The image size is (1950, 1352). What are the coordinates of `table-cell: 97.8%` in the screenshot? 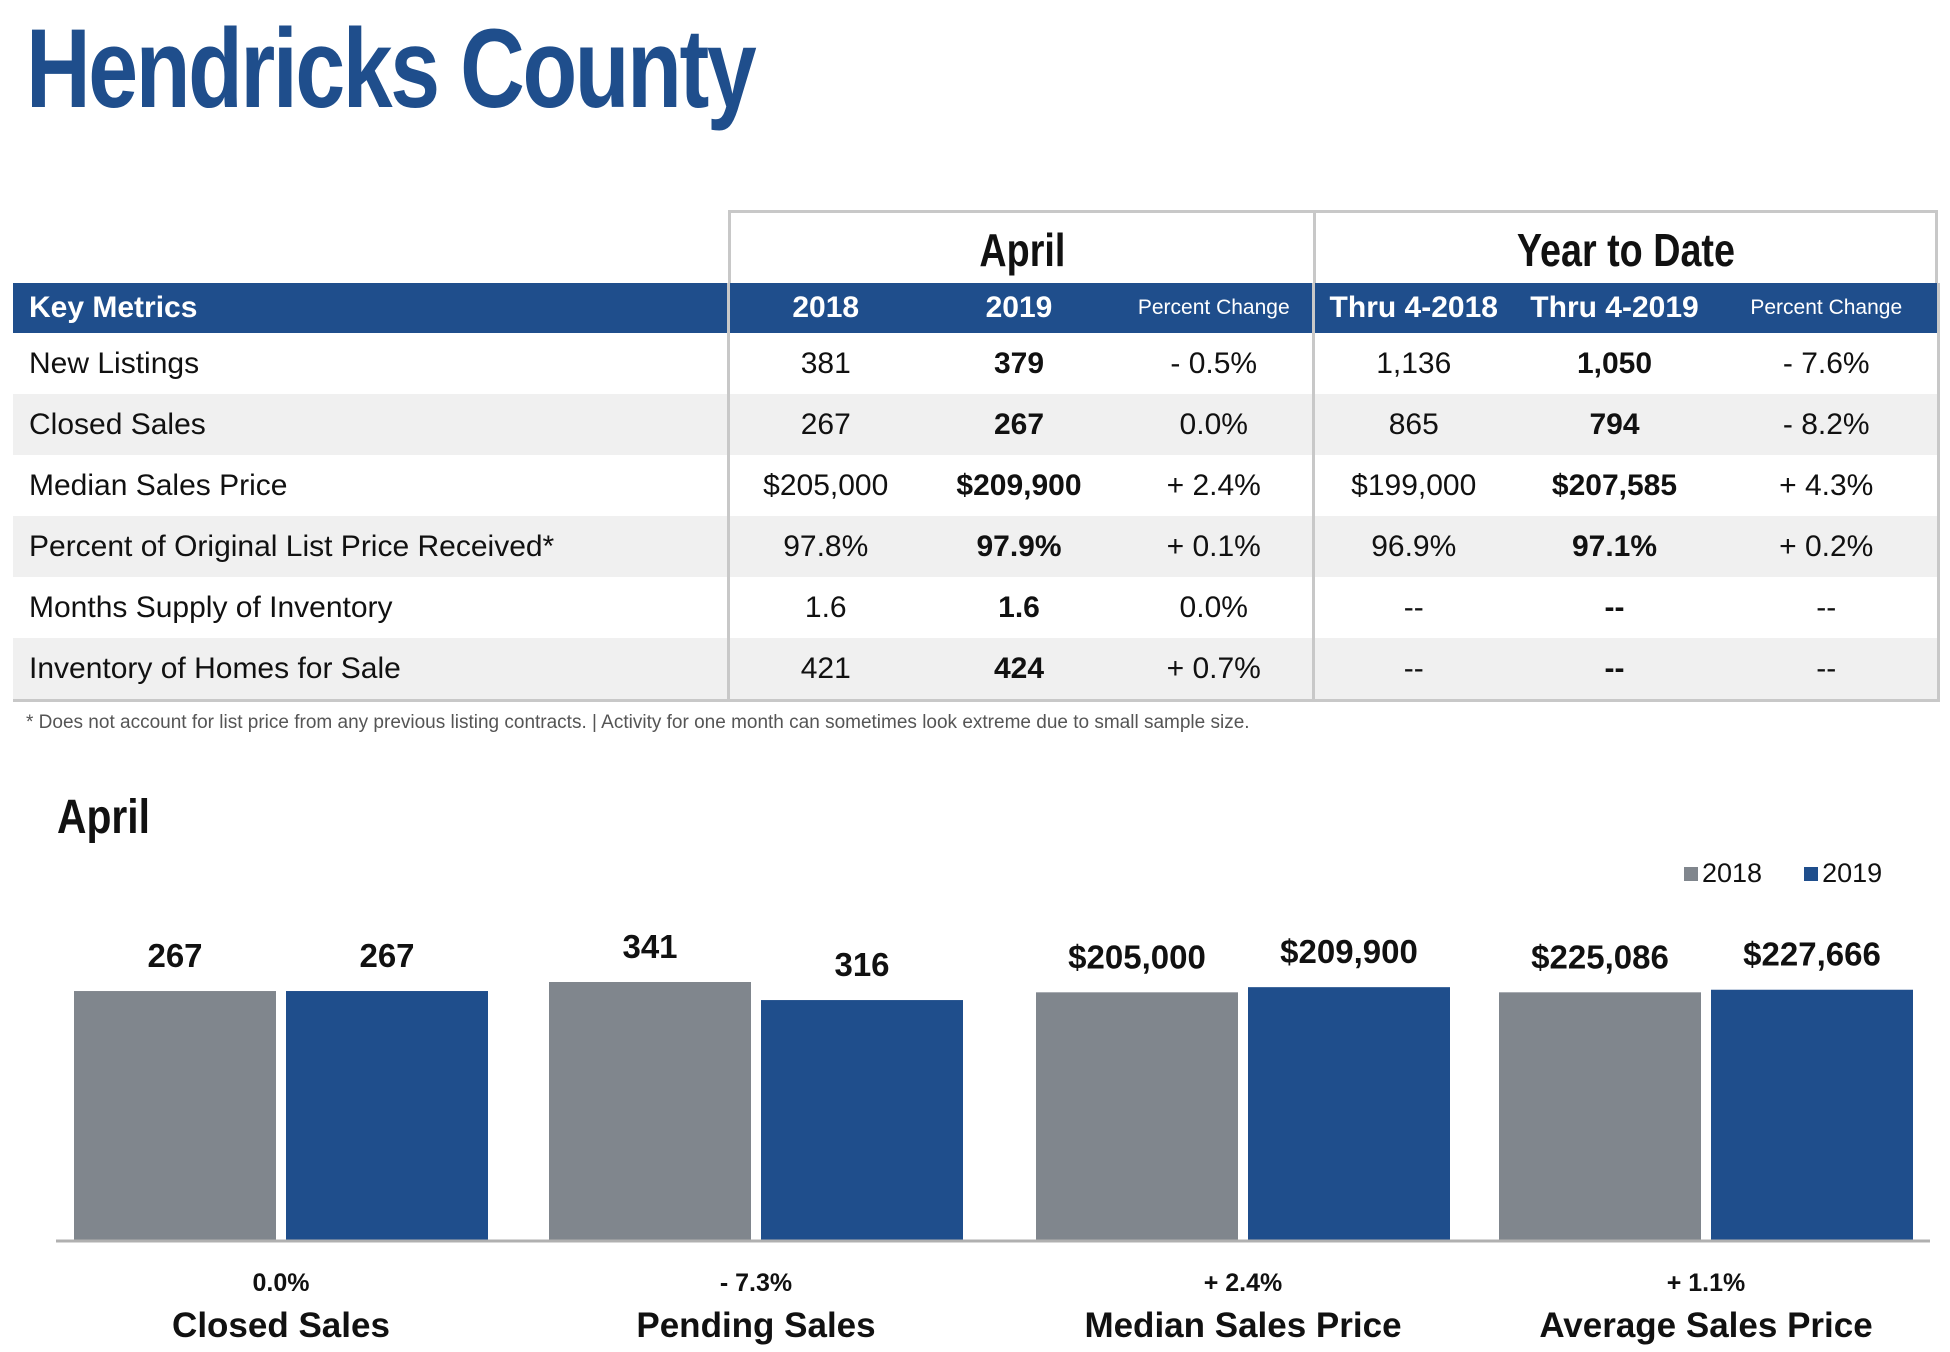 It's located at (825, 546).